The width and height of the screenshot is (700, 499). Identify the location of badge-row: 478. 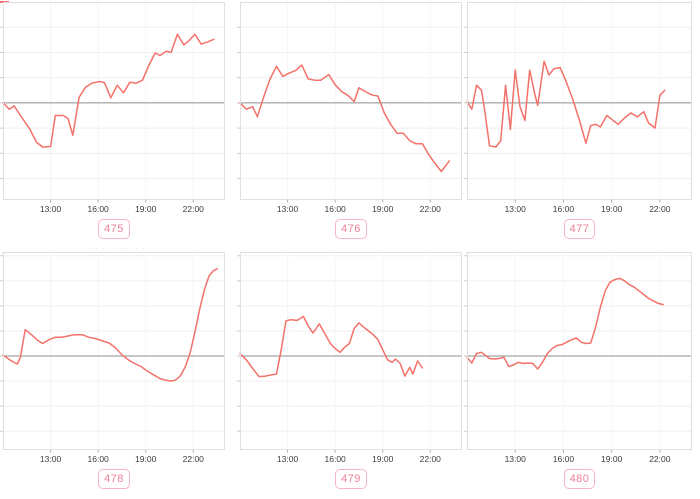
(114, 479).